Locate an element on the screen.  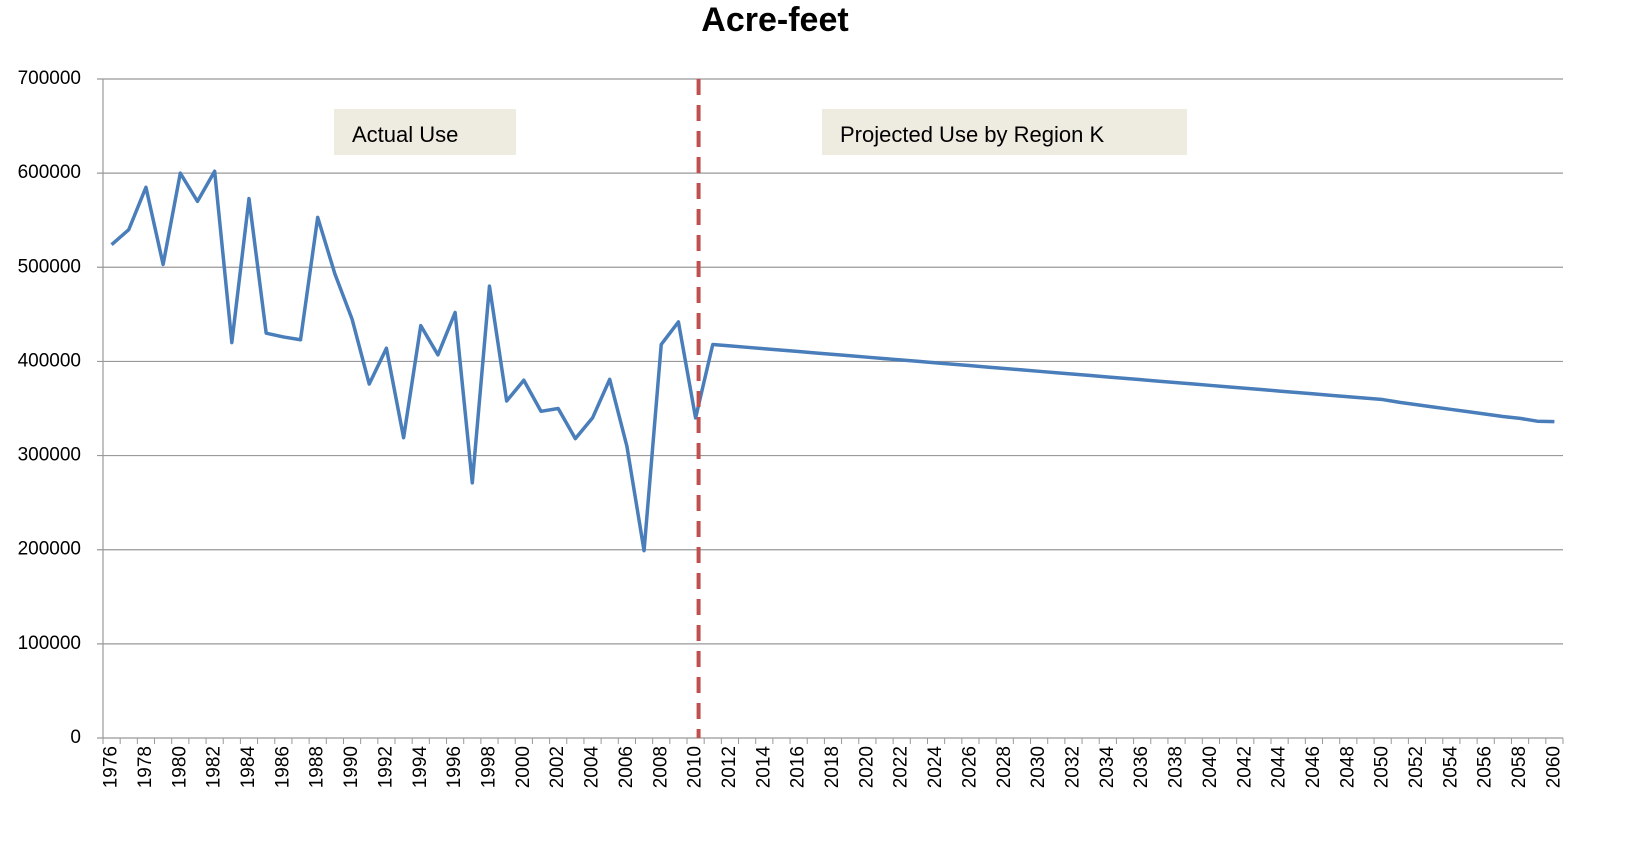
x-tick-label: 2016 is located at coordinates (798, 767).